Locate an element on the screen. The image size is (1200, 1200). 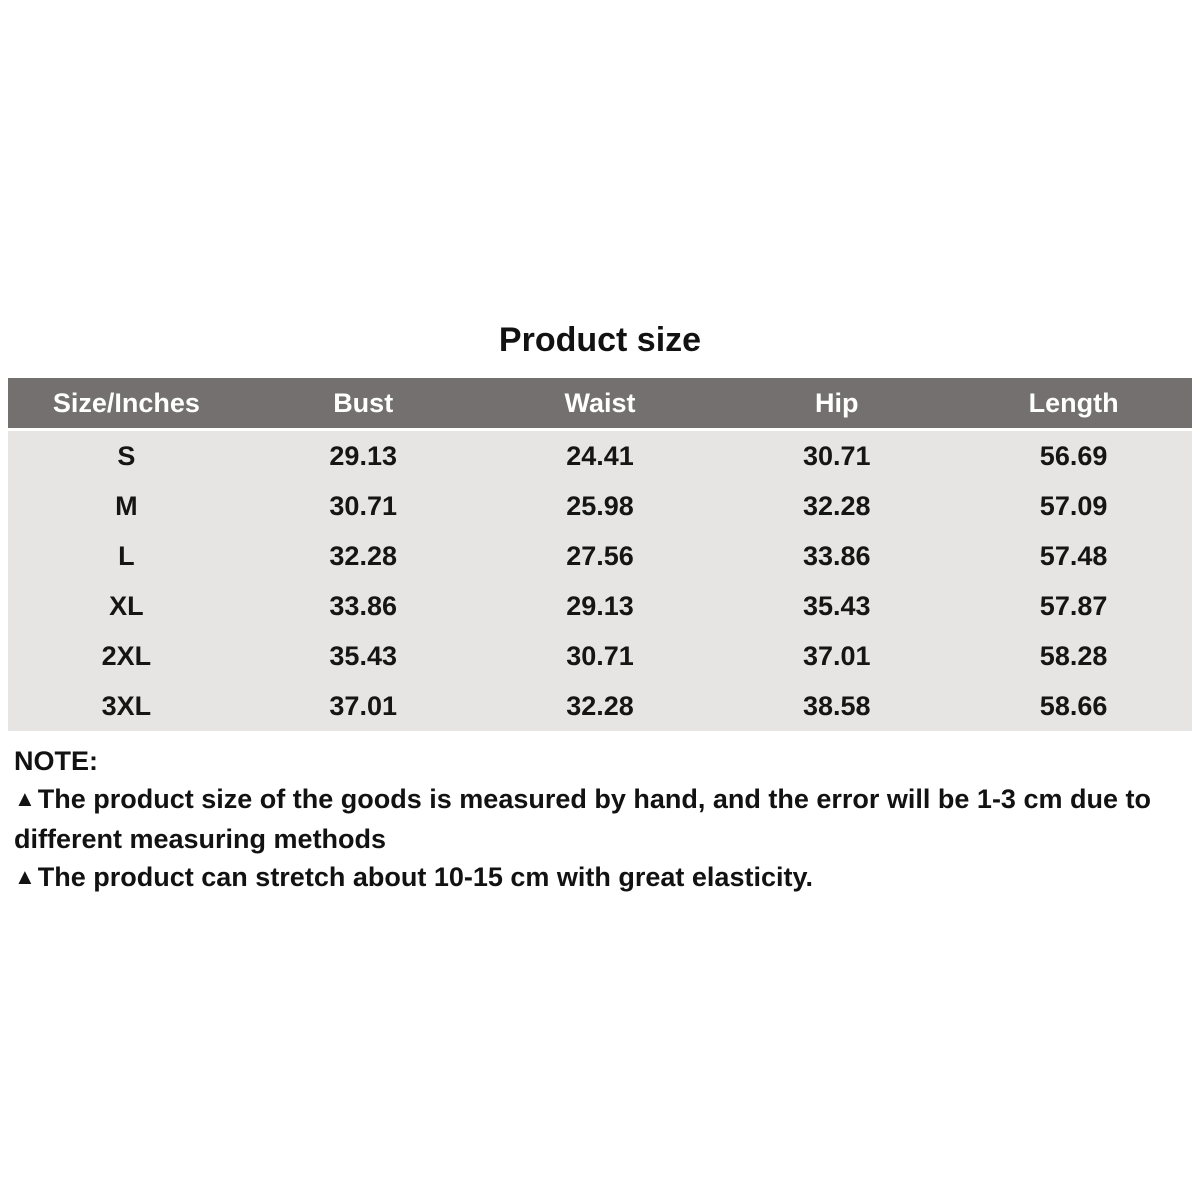
length-cell: 57.09 is located at coordinates (1073, 505).